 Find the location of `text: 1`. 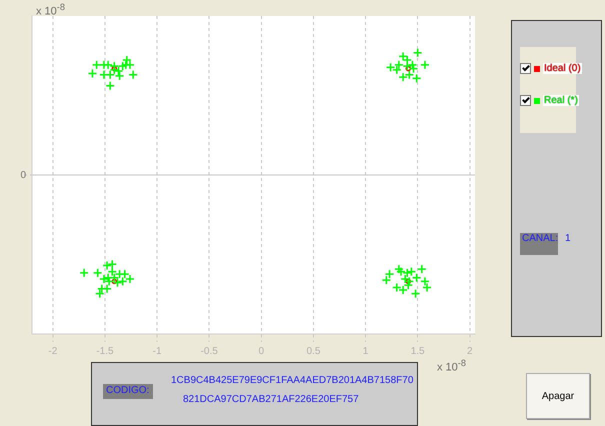

text: 1 is located at coordinates (568, 238).